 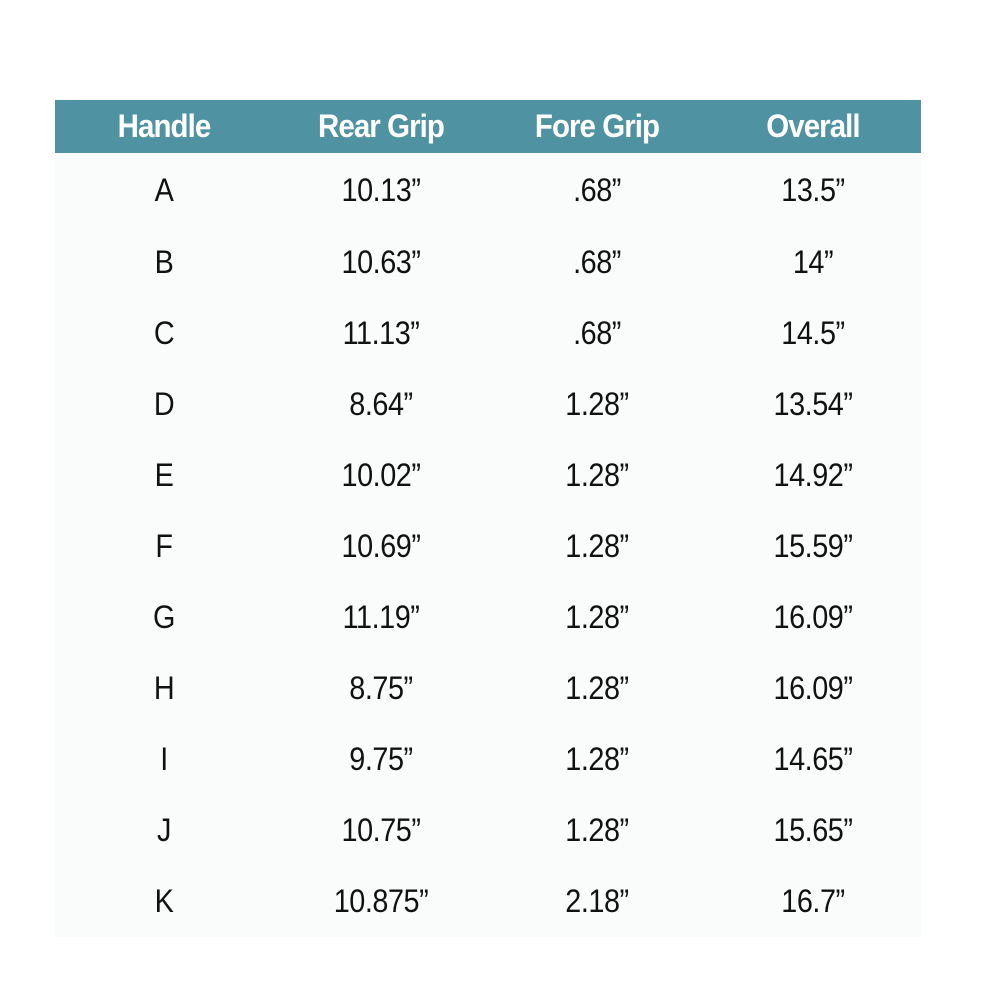 What do you see at coordinates (813, 404) in the screenshot?
I see `cell-overall: 13.54”` at bounding box center [813, 404].